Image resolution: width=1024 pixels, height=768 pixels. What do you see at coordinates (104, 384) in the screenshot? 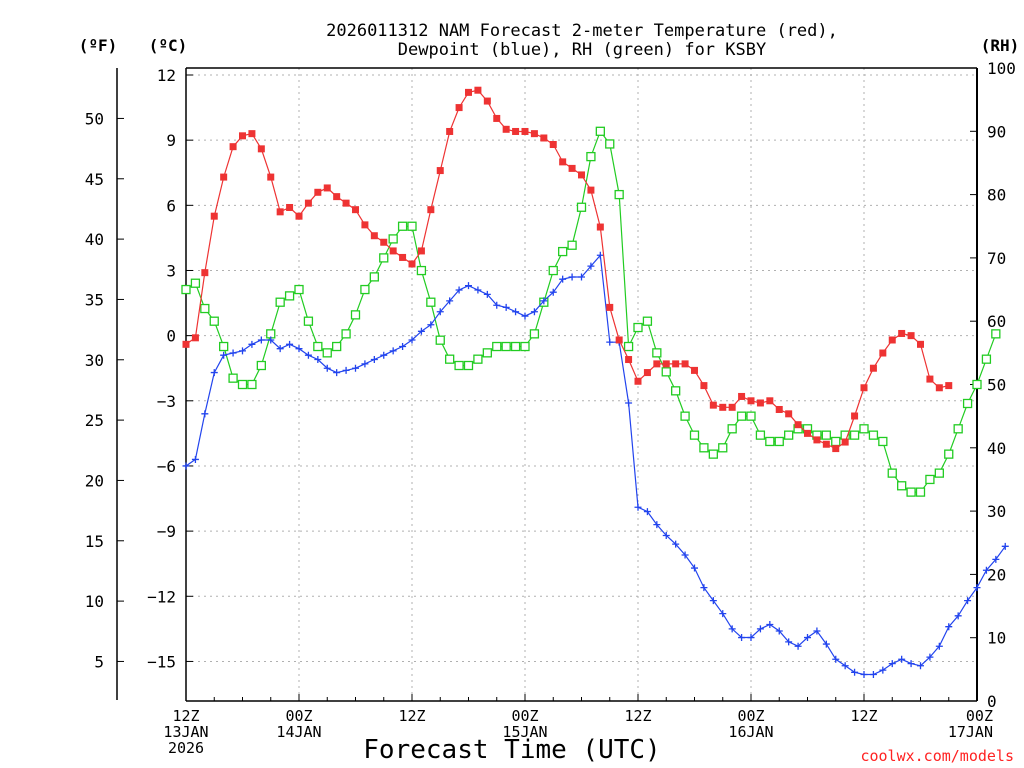
I see `fahrenheit-axis: 5 10 15 20 25 30 35 40 45 50` at bounding box center [104, 384].